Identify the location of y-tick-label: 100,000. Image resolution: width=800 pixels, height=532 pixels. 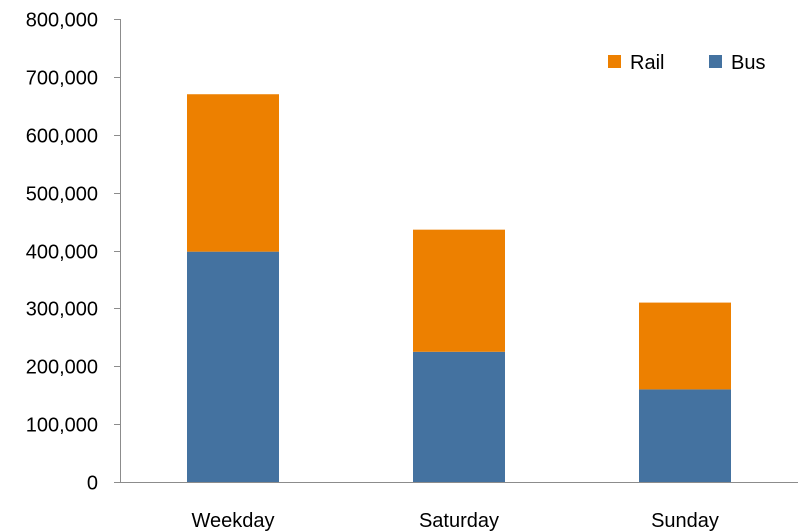
(62, 426).